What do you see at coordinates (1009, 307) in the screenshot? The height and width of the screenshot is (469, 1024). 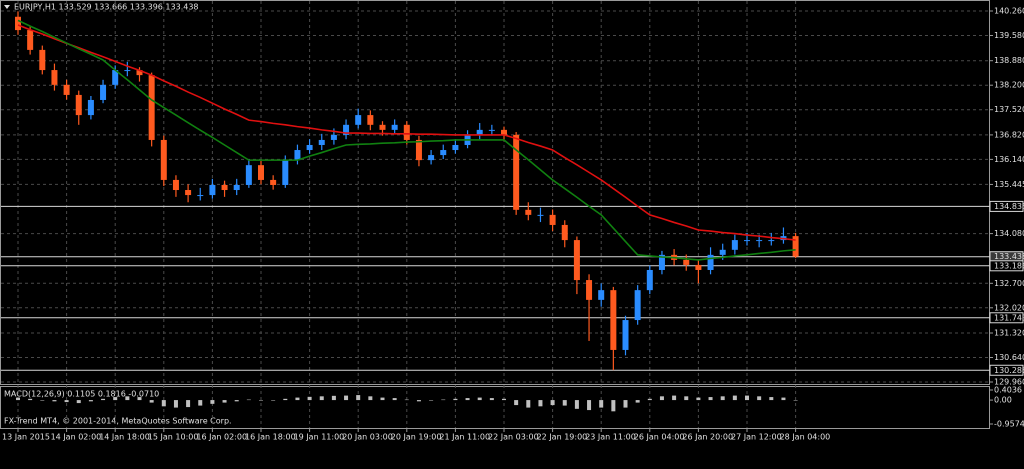 I see `y-tick-label: 132.020` at bounding box center [1009, 307].